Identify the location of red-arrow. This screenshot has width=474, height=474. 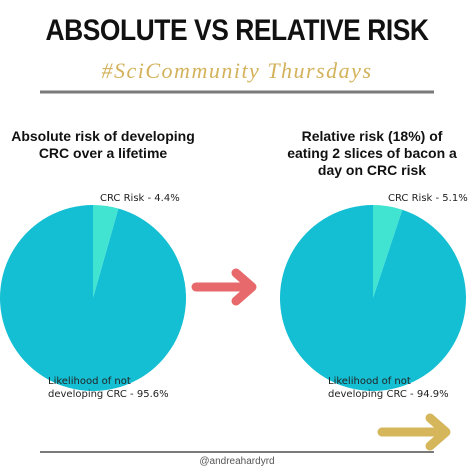
(224, 287).